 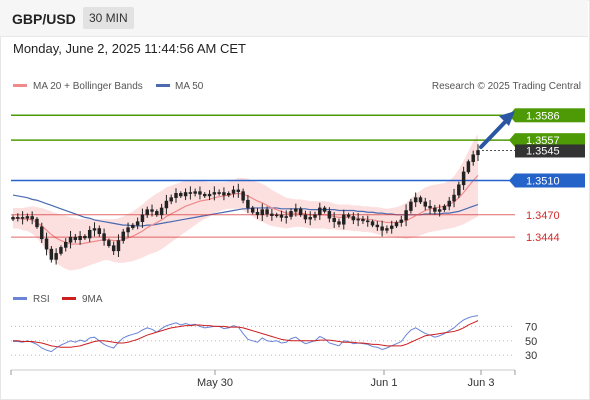 What do you see at coordinates (41, 299) in the screenshot?
I see `rsi-legend-label: RSI` at bounding box center [41, 299].